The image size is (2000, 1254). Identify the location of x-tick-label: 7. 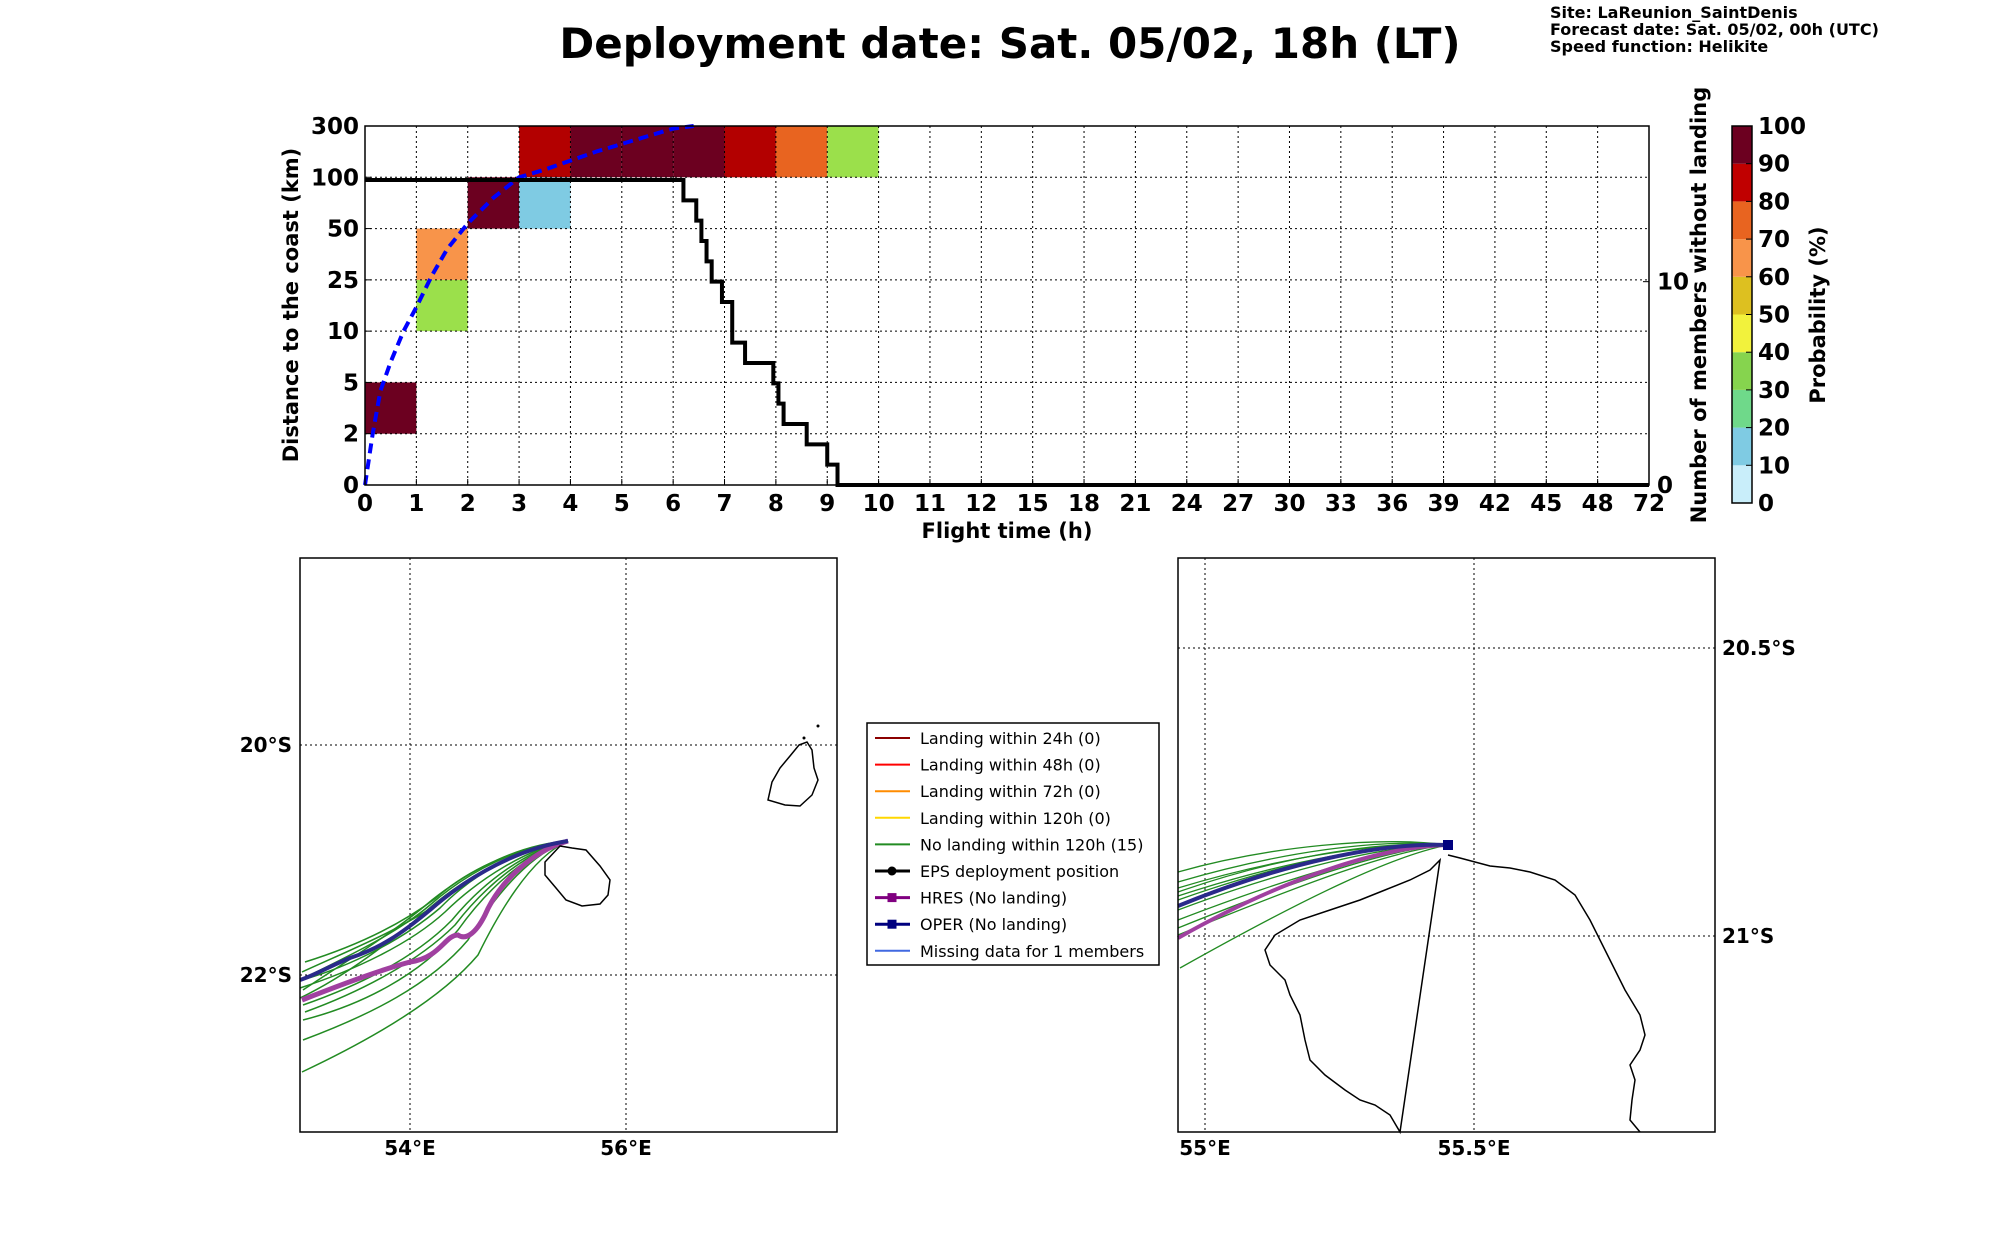
(725, 504).